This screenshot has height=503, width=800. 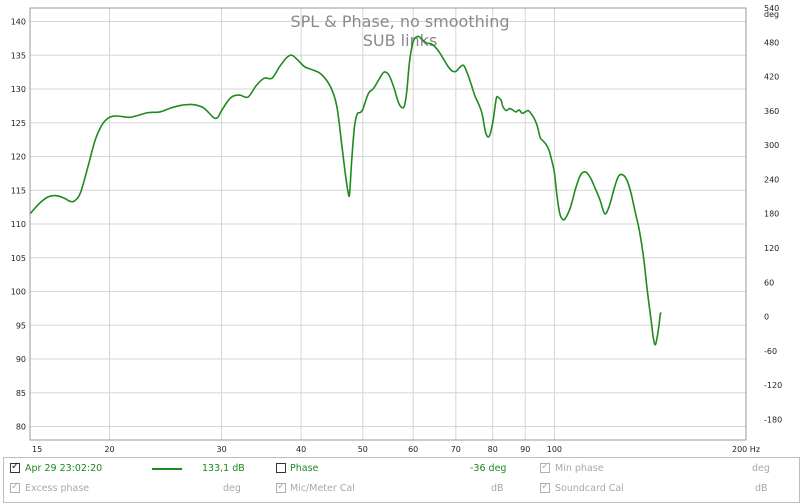 I want to click on x-tick-label: 100, so click(x=554, y=449).